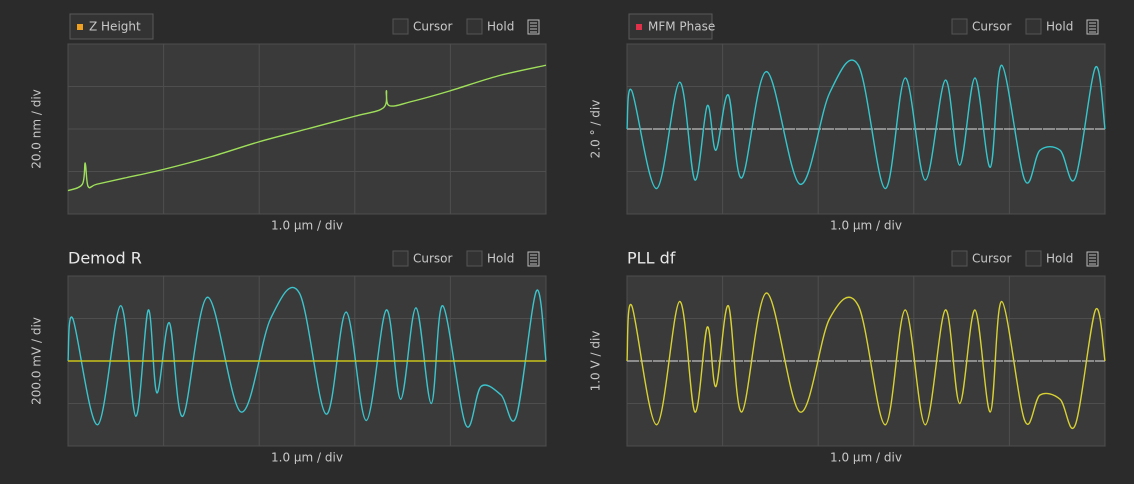  Describe the element at coordinates (115, 27) in the screenshot. I see `legend-label: Z Height` at that location.